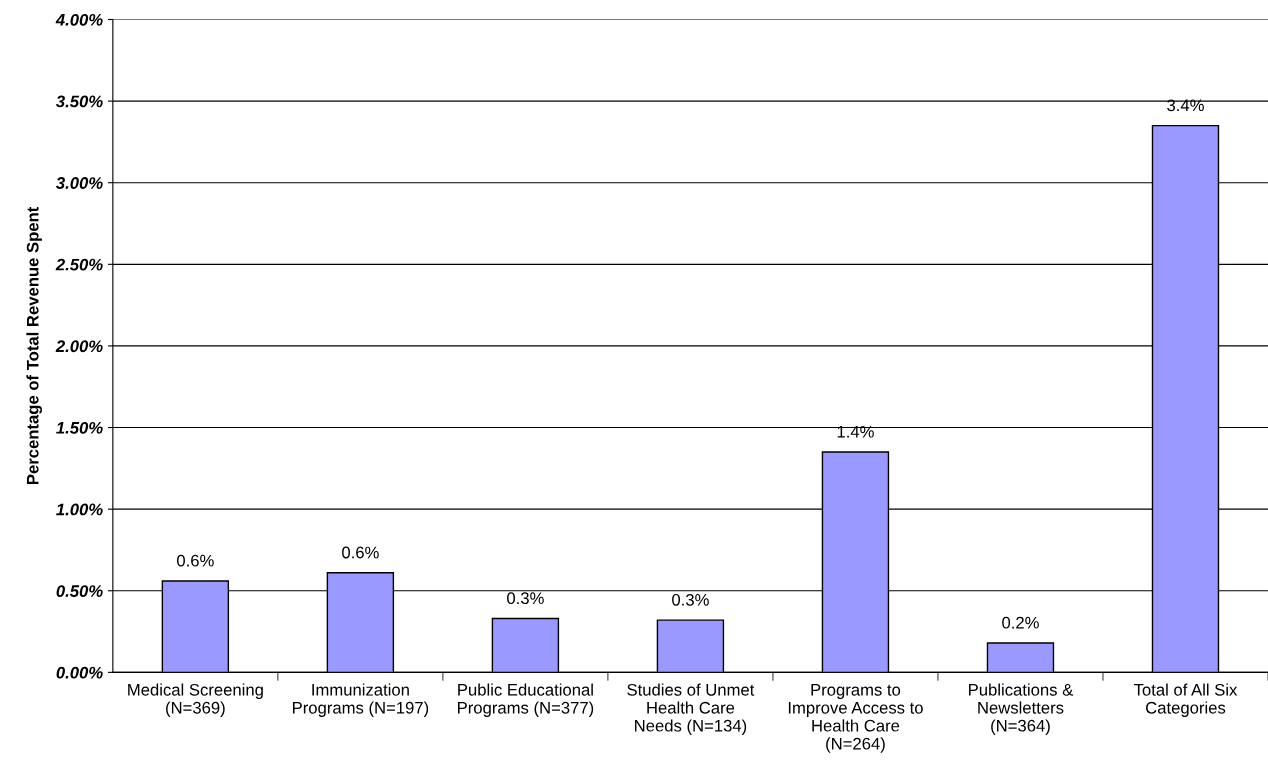 The image size is (1268, 780). Describe the element at coordinates (79, 264) in the screenshot. I see `y-tick-label: 2.50%` at that location.